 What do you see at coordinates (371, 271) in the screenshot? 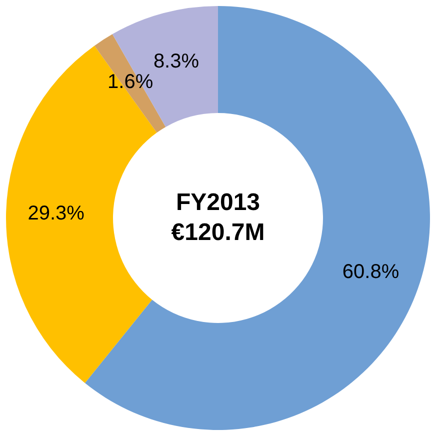
I see `data-label: 60.8%` at bounding box center [371, 271].